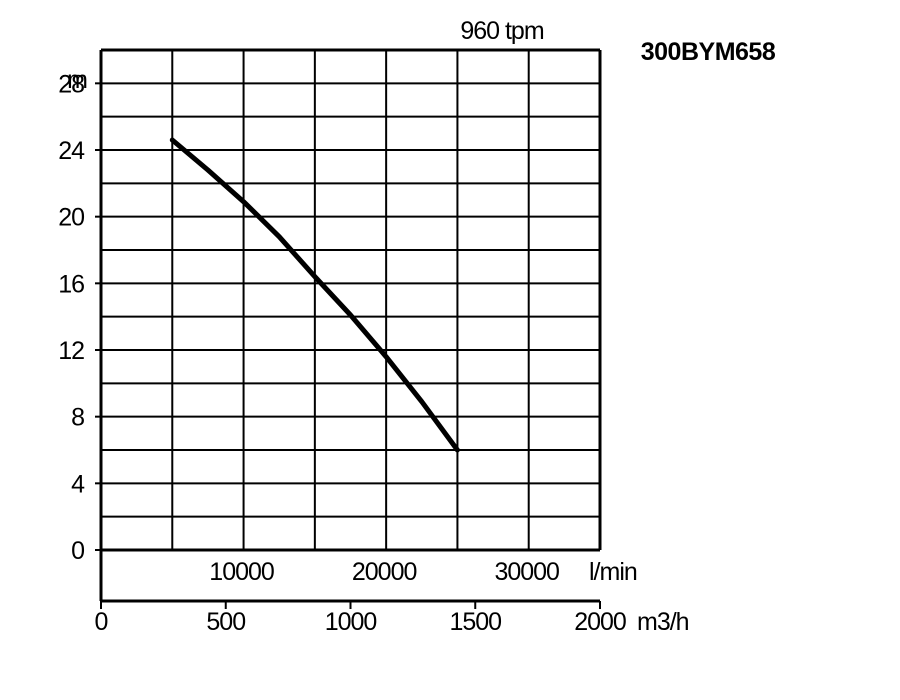  I want to click on y-tick-label: 8, so click(77, 418).